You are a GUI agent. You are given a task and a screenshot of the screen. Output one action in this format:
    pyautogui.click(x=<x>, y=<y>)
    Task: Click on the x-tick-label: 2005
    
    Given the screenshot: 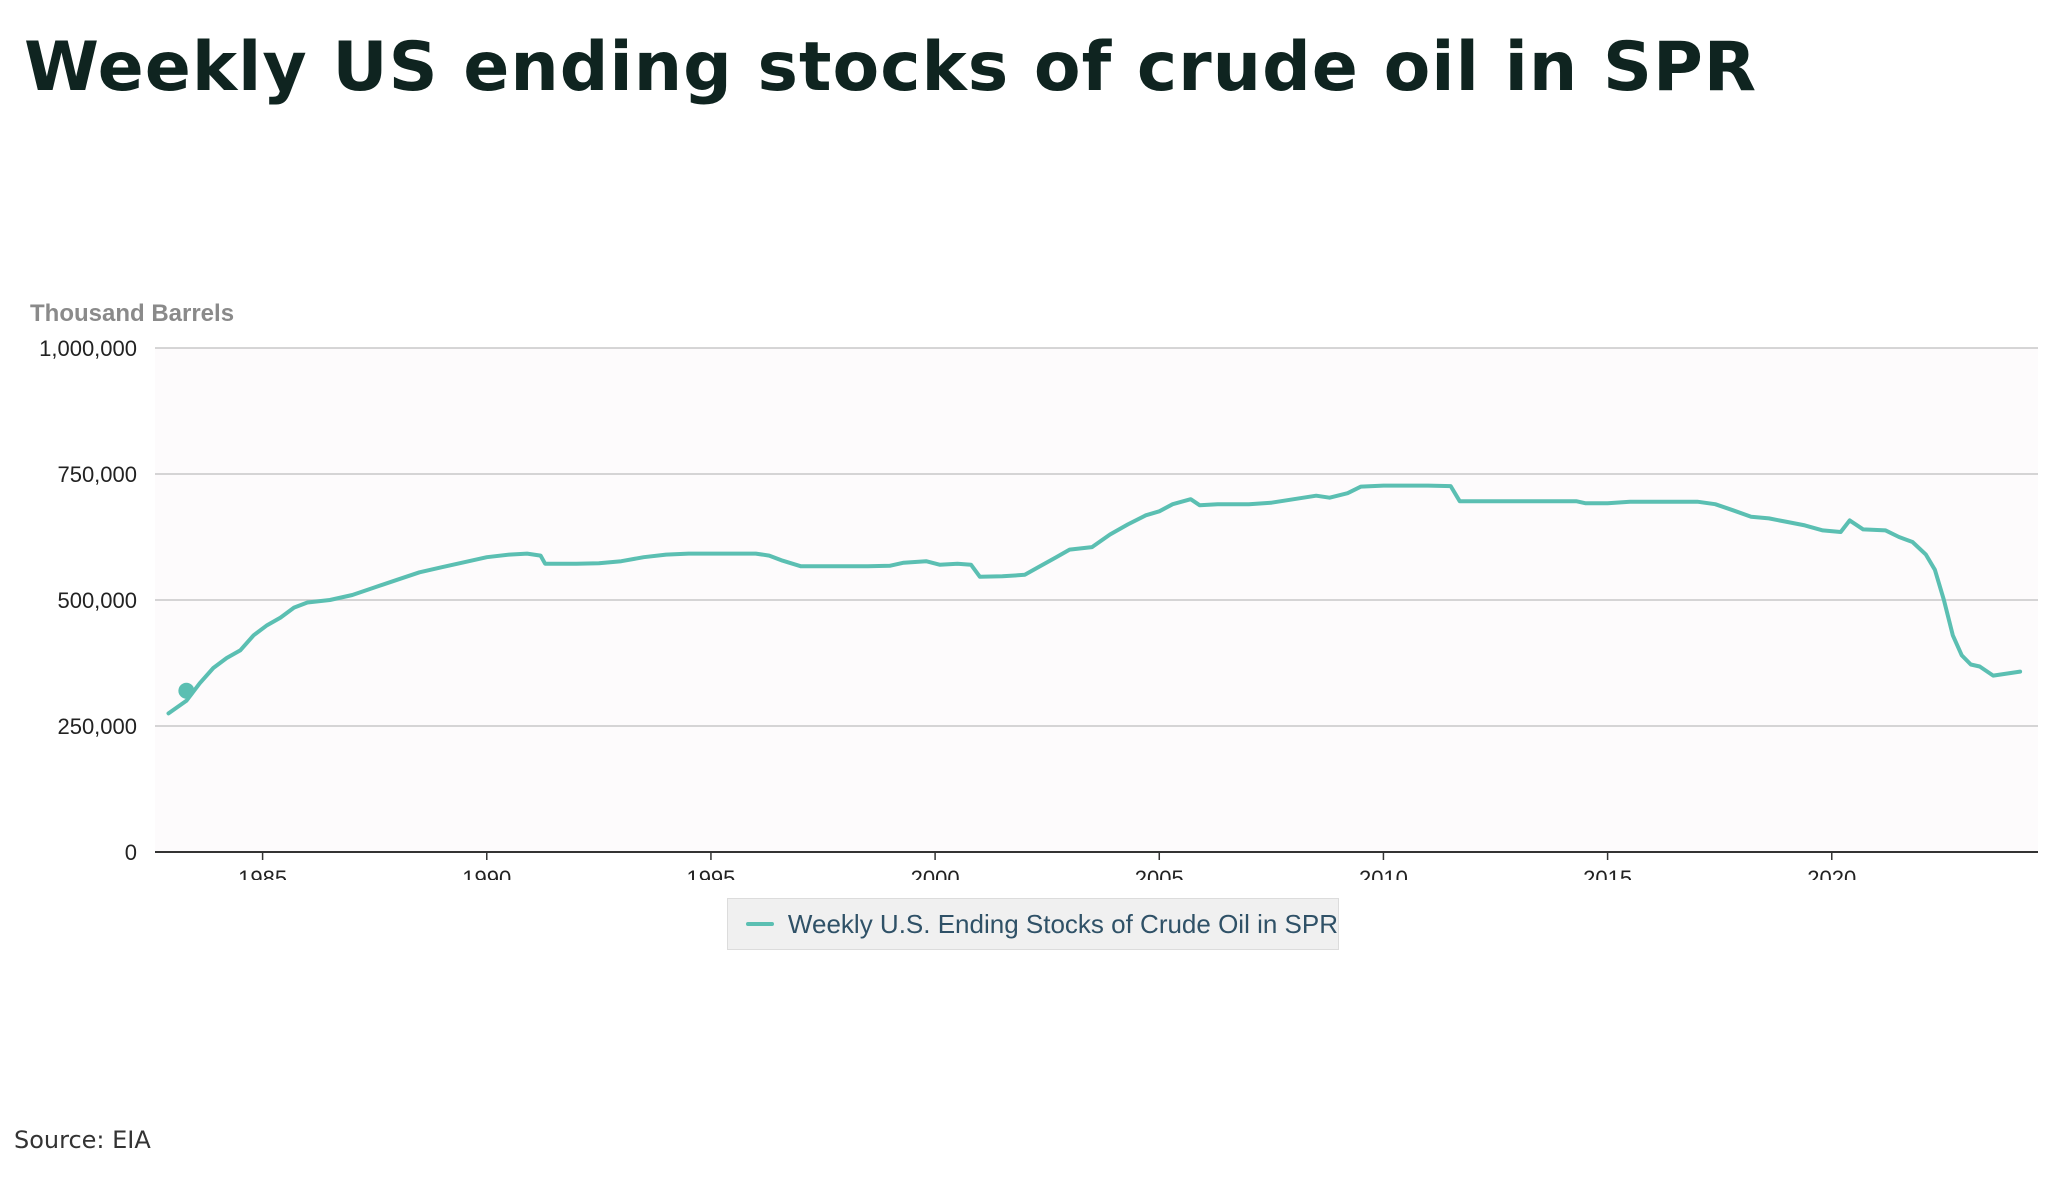 What is the action you would take?
    pyautogui.click(x=1159, y=873)
    